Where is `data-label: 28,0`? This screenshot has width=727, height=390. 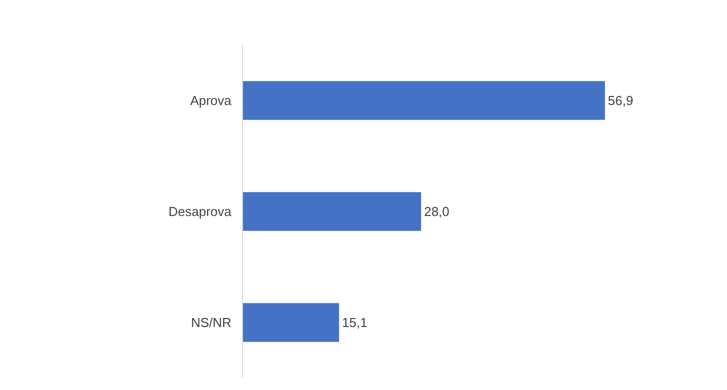
data-label: 28,0 is located at coordinates (437, 211).